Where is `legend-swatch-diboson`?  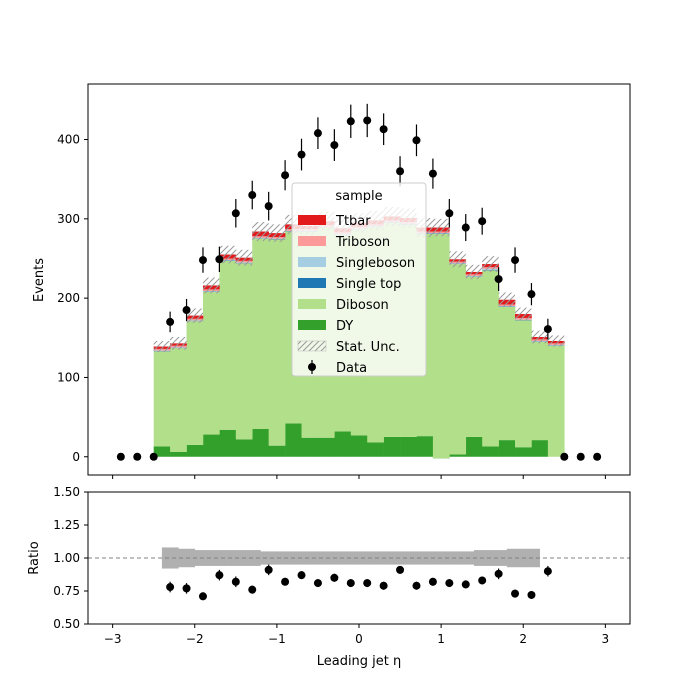 legend-swatch-diboson is located at coordinates (312, 304).